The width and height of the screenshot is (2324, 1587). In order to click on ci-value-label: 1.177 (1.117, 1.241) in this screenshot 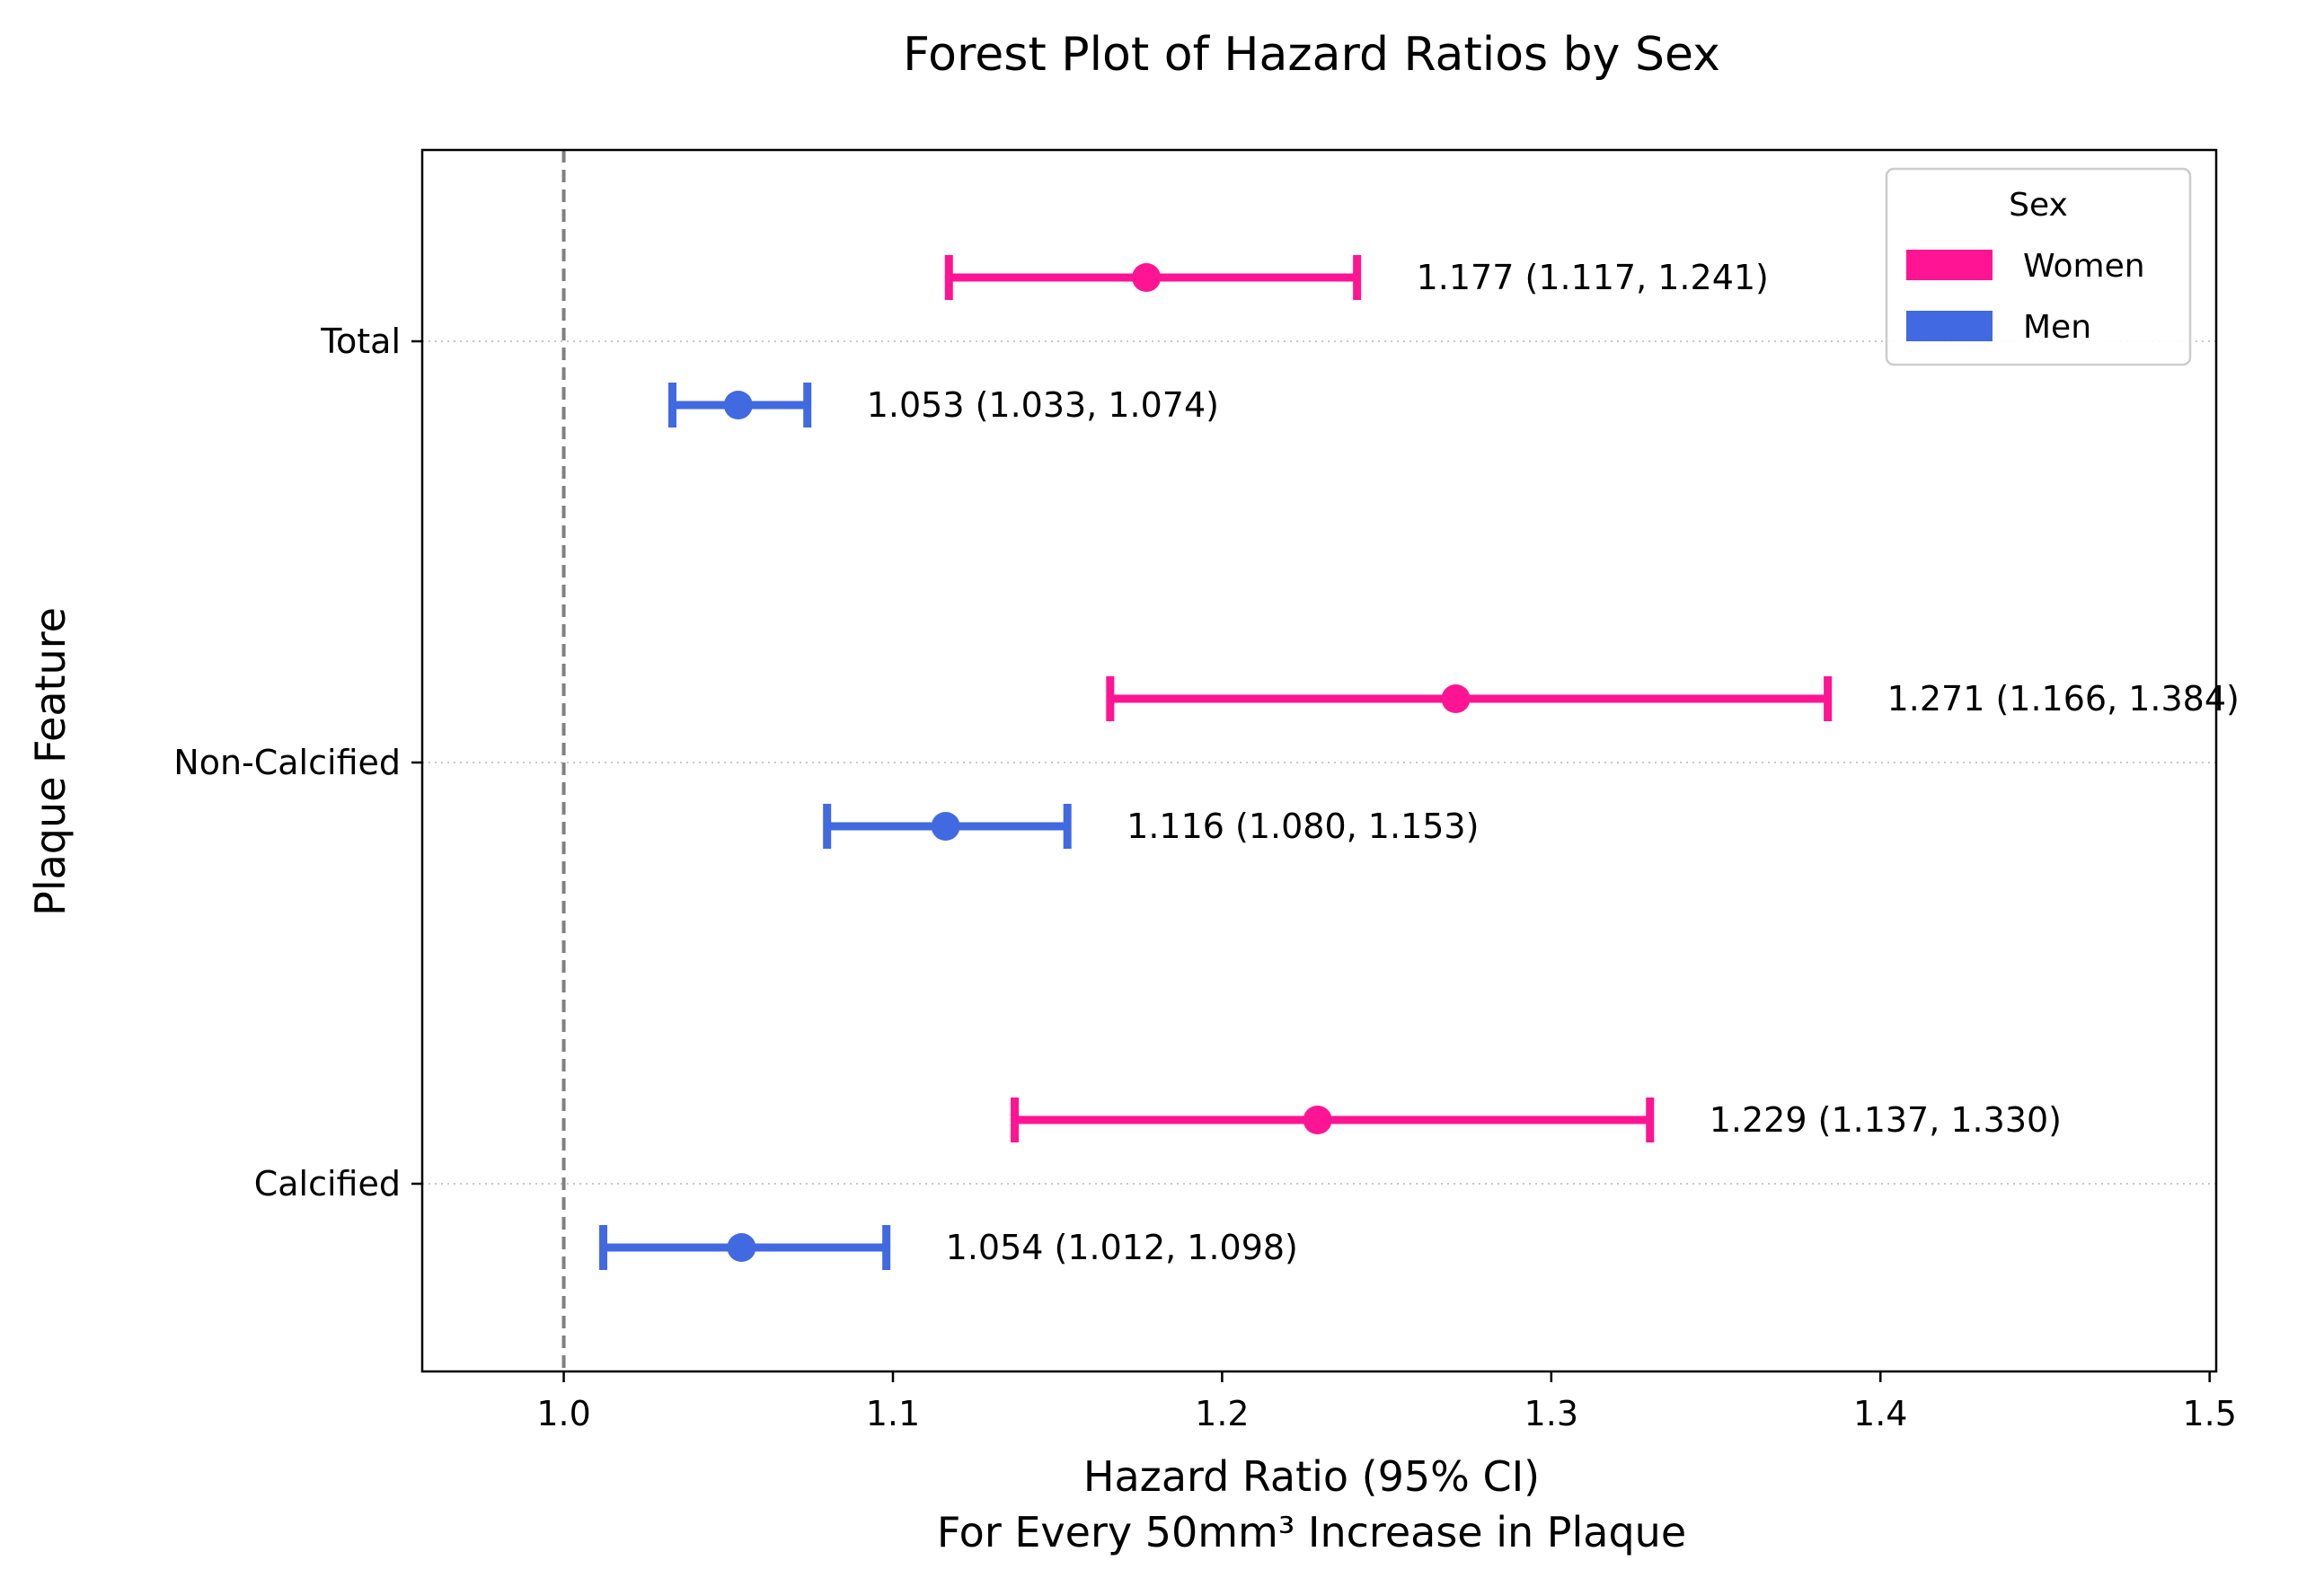, I will do `click(1593, 277)`.